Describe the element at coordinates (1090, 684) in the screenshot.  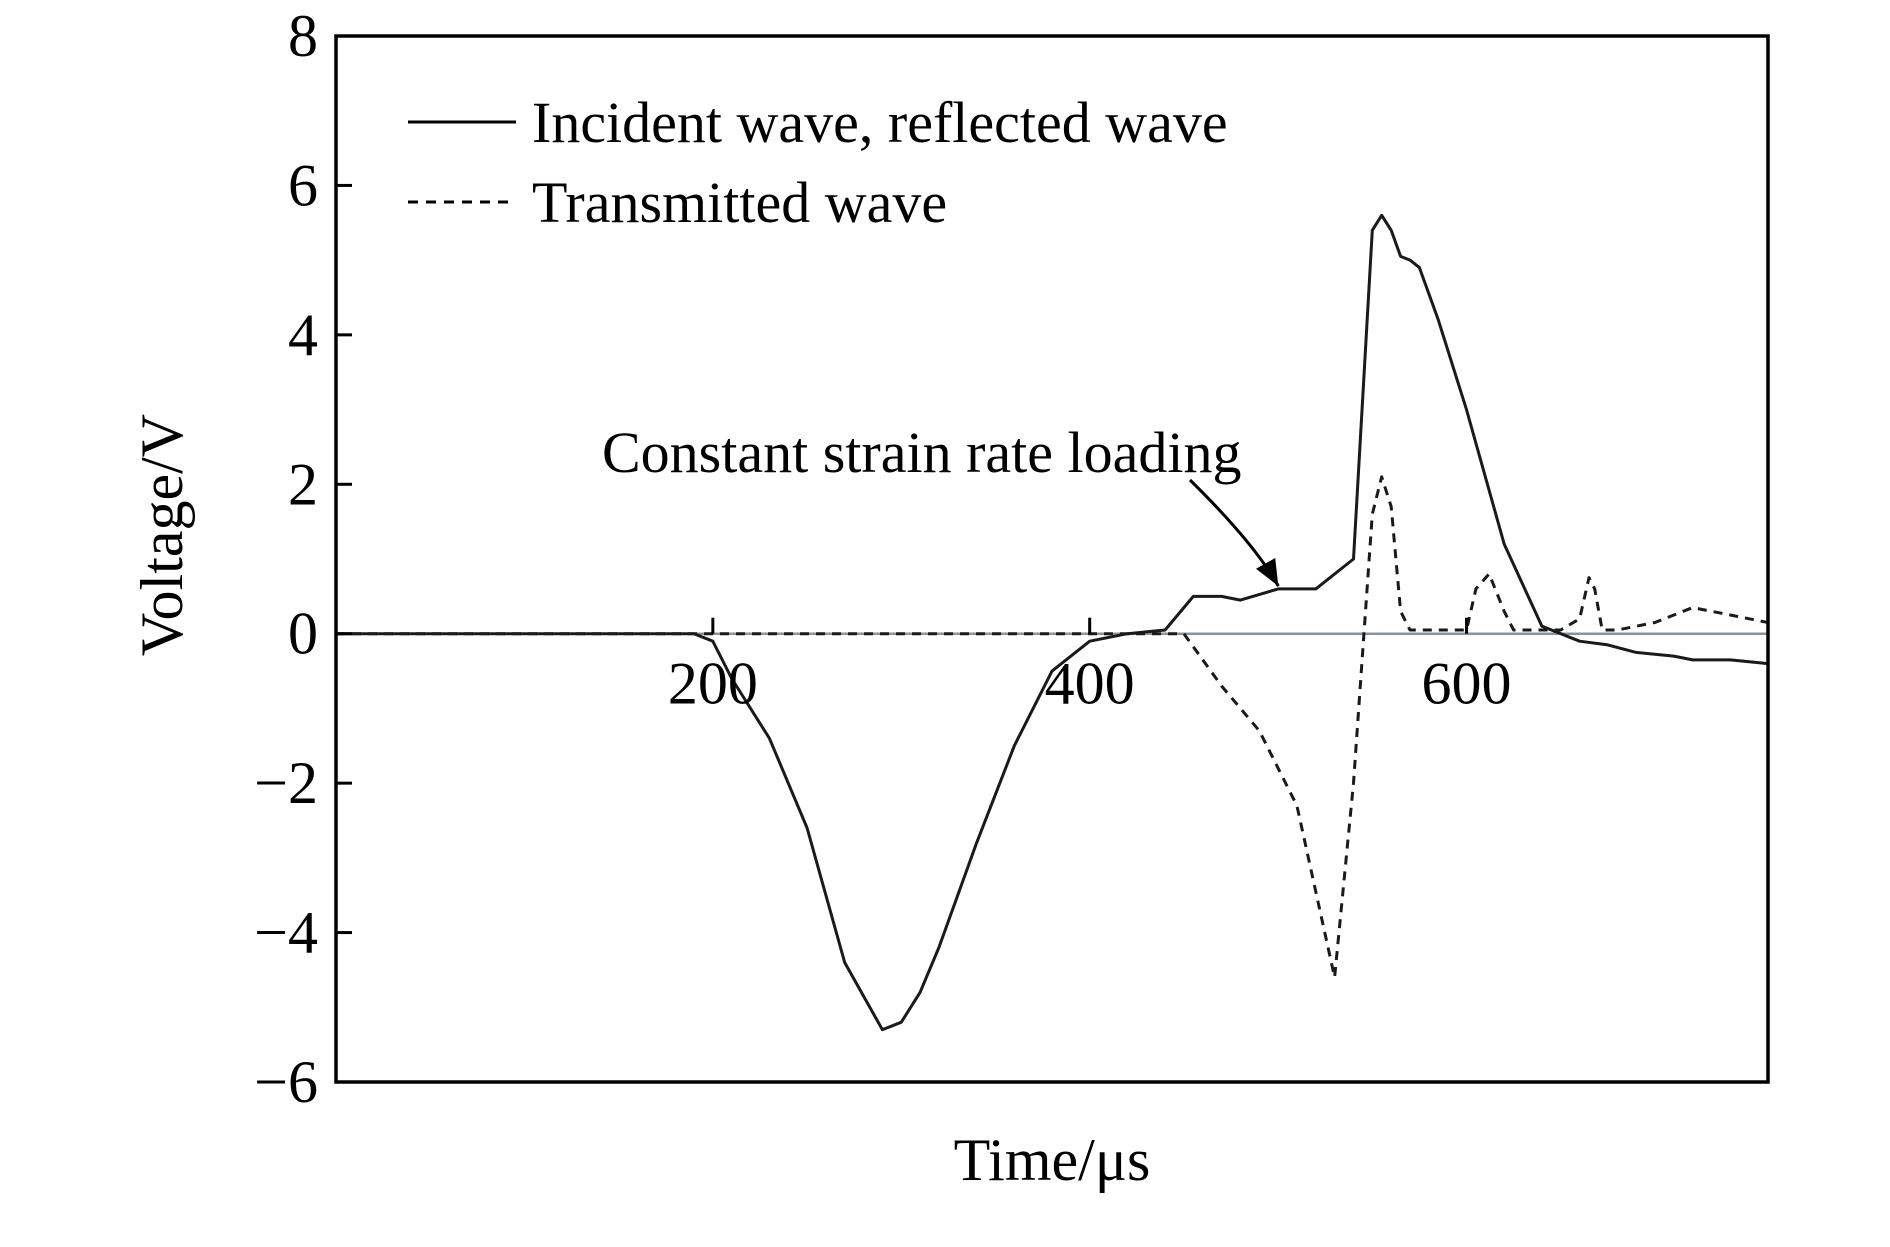
I see `x-tick-label: 400` at that location.